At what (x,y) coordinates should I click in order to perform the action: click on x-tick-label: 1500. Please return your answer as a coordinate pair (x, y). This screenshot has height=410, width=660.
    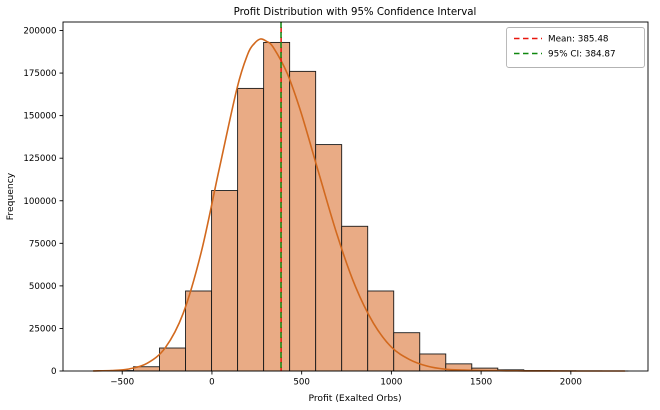
    Looking at the image, I should click on (481, 383).